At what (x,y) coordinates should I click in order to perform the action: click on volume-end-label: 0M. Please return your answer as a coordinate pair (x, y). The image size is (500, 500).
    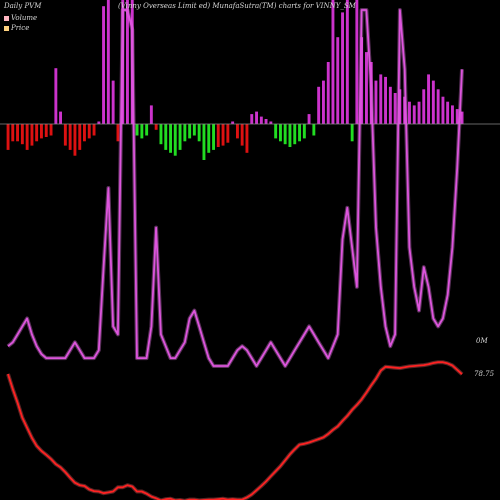
    Looking at the image, I should click on (482, 341).